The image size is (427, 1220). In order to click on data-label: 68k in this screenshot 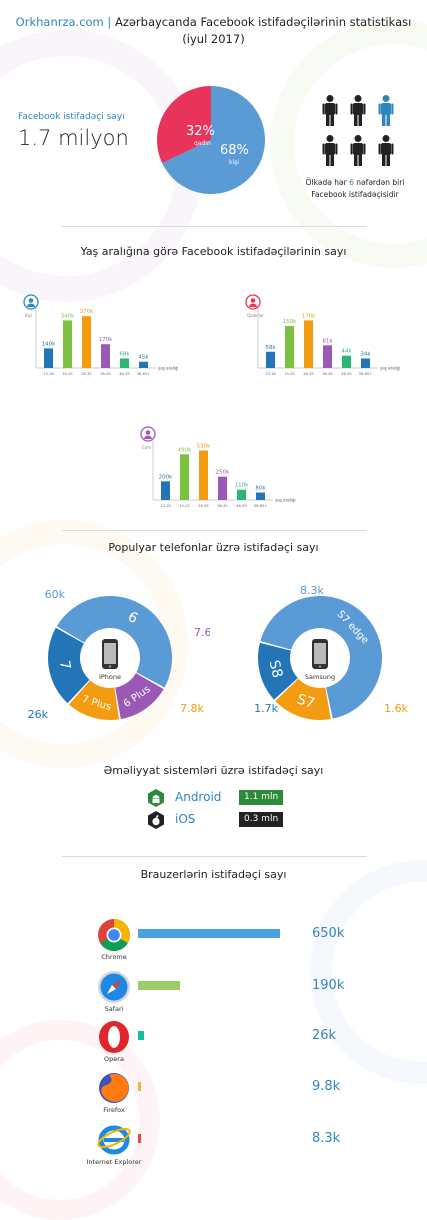, I will do `click(124, 354)`.